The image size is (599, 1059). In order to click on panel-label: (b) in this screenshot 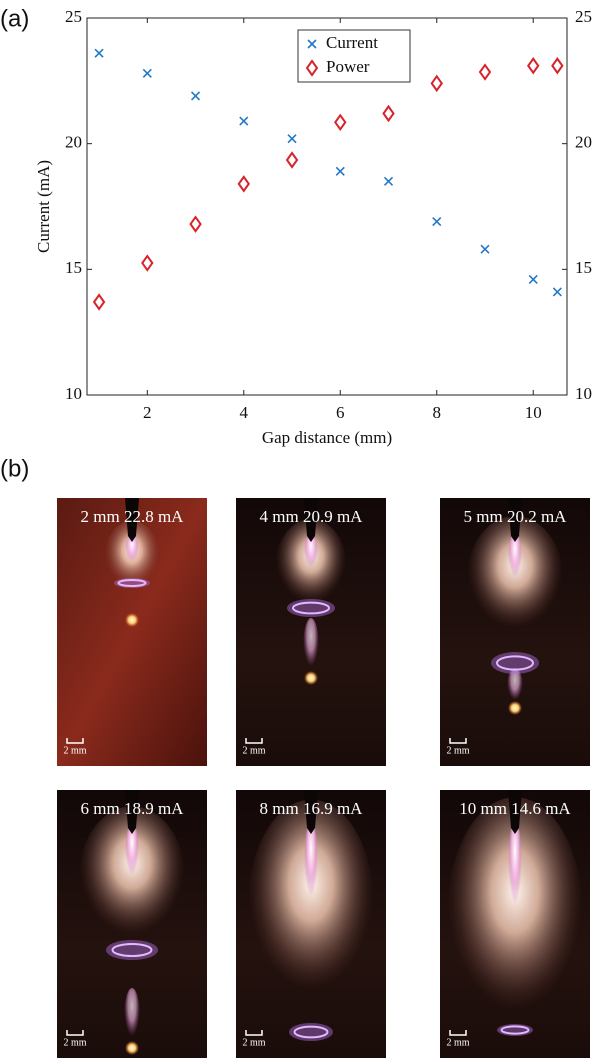, I will do `click(14, 468)`.